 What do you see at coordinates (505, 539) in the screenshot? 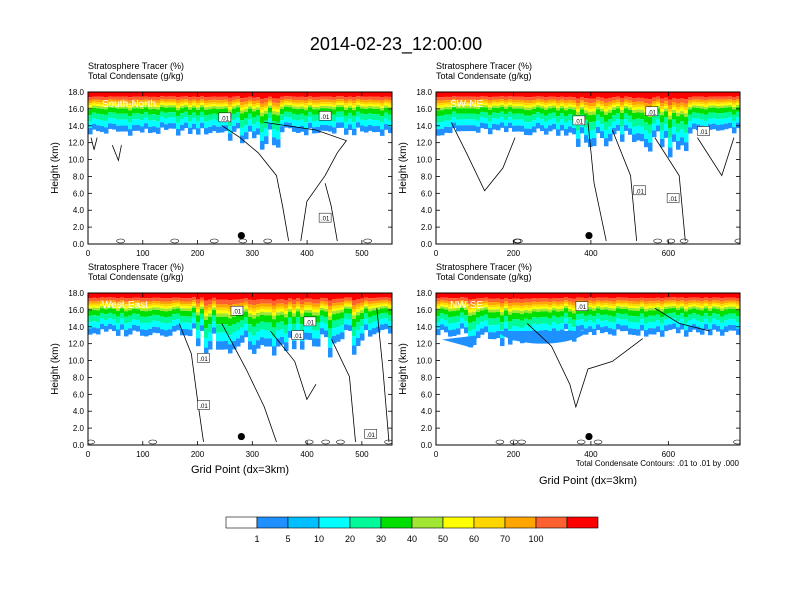
I see `colorbar-label: 70` at bounding box center [505, 539].